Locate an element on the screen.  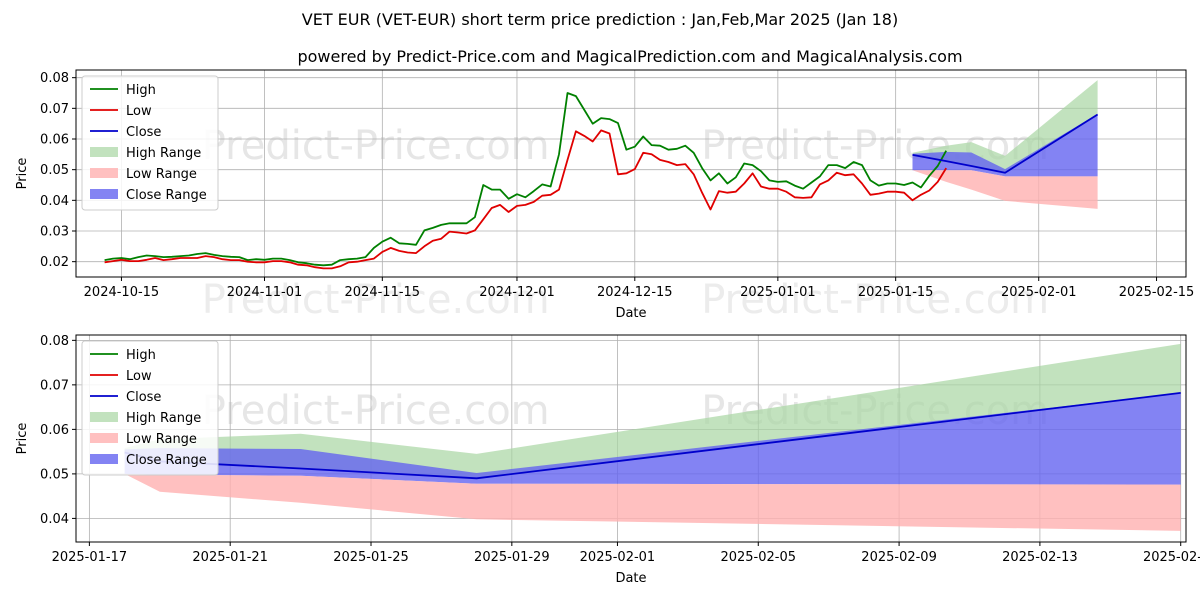
x-tick-label: 2025-02-15 is located at coordinates (1157, 292).